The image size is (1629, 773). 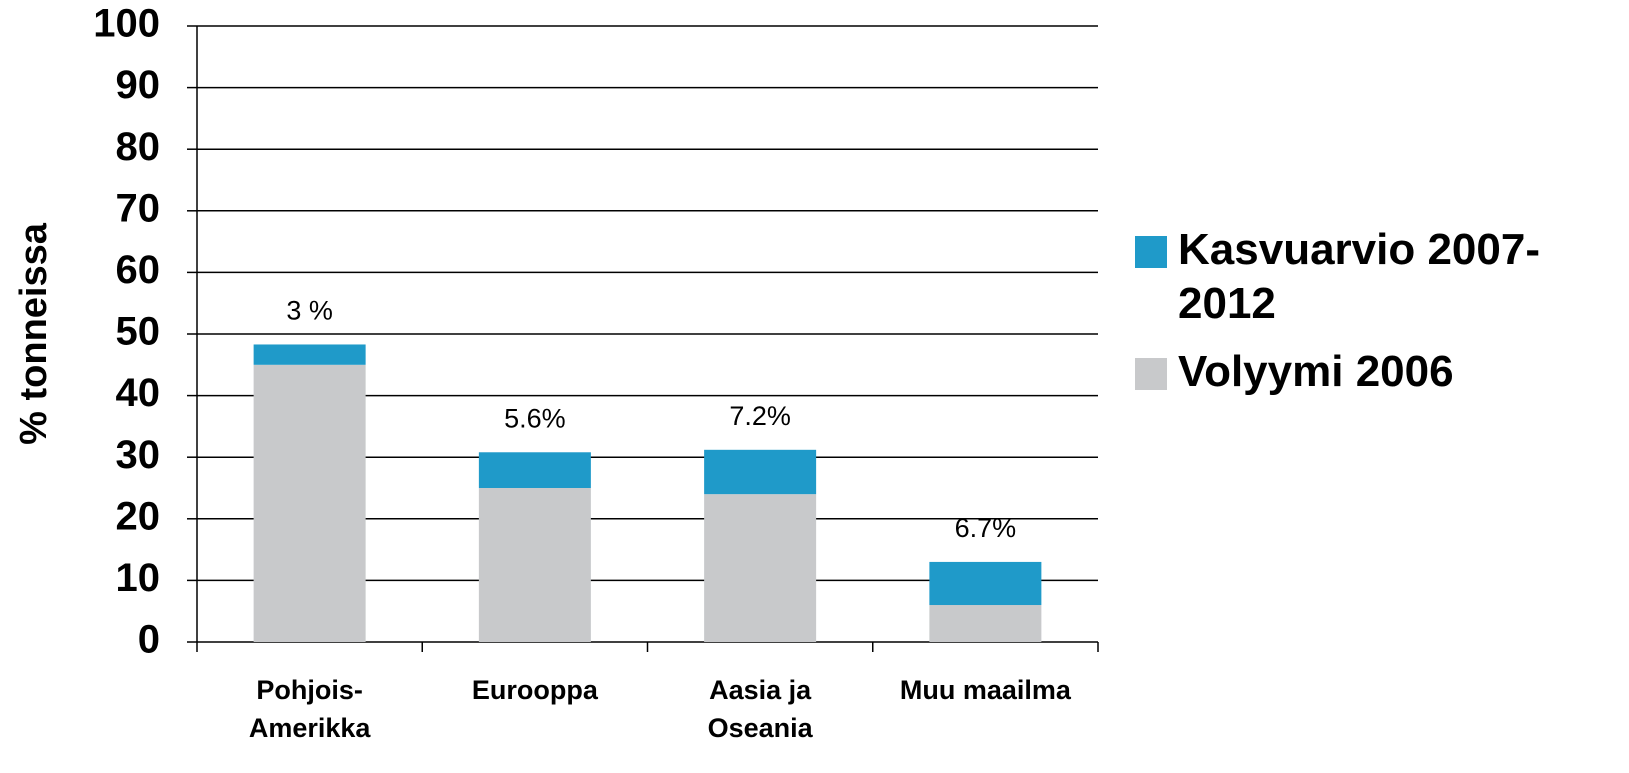 I want to click on y-tick-label: 30, so click(x=138, y=455).